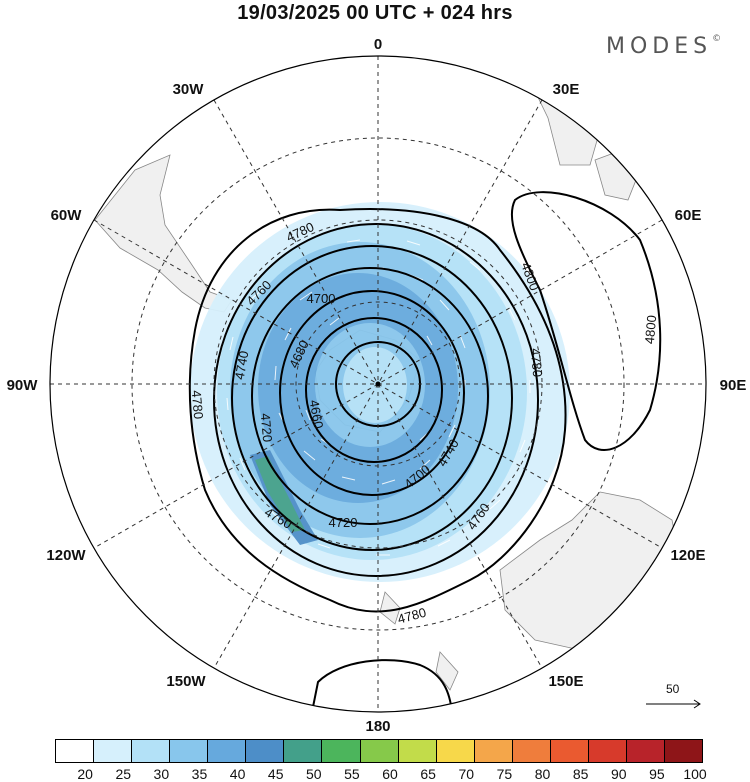 The height and width of the screenshot is (782, 750). I want to click on vector-reference: 50, so click(674, 700).